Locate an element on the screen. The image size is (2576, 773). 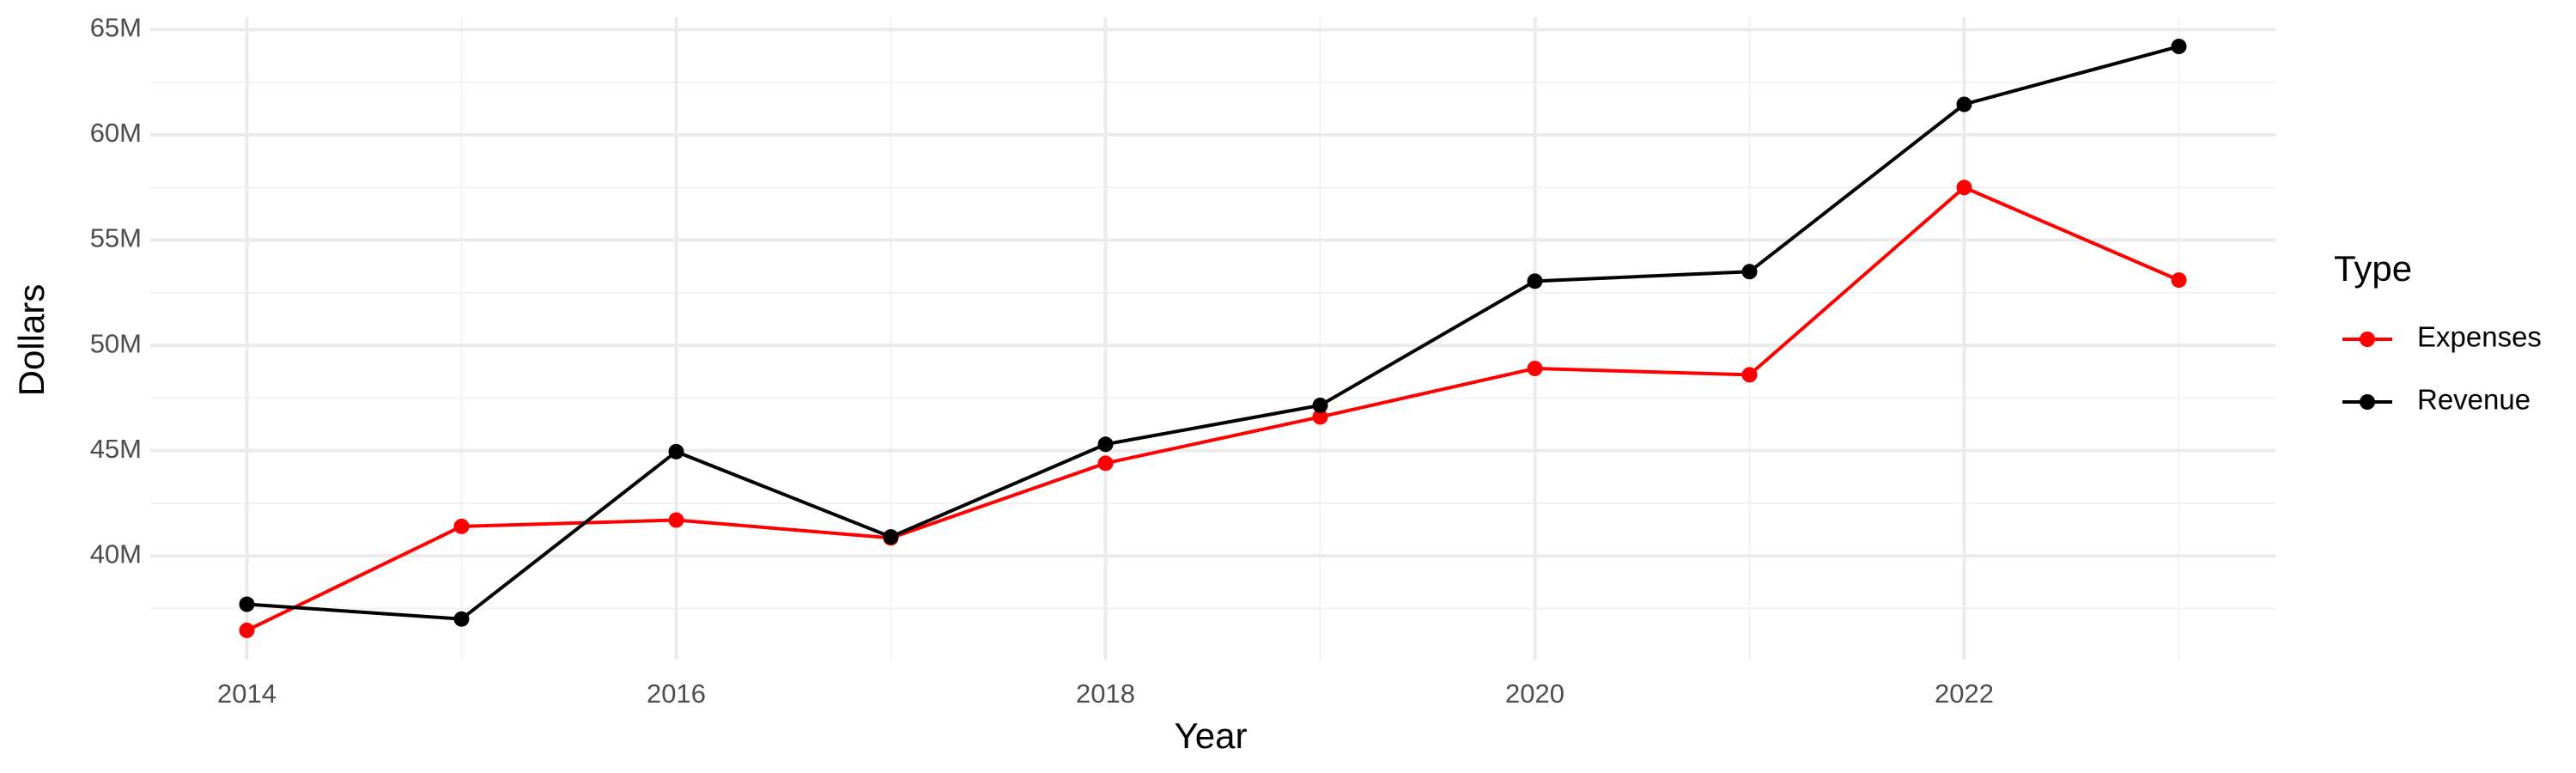
legend-label: Revenue is located at coordinates (2473, 400).